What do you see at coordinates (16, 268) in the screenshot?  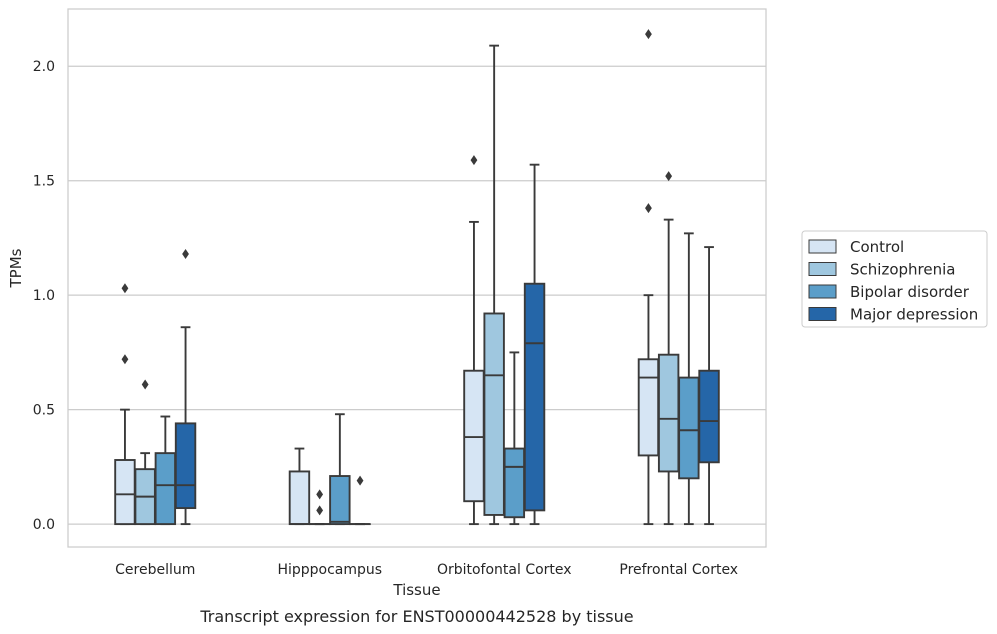 I see `y-axis-label: TPMs` at bounding box center [16, 268].